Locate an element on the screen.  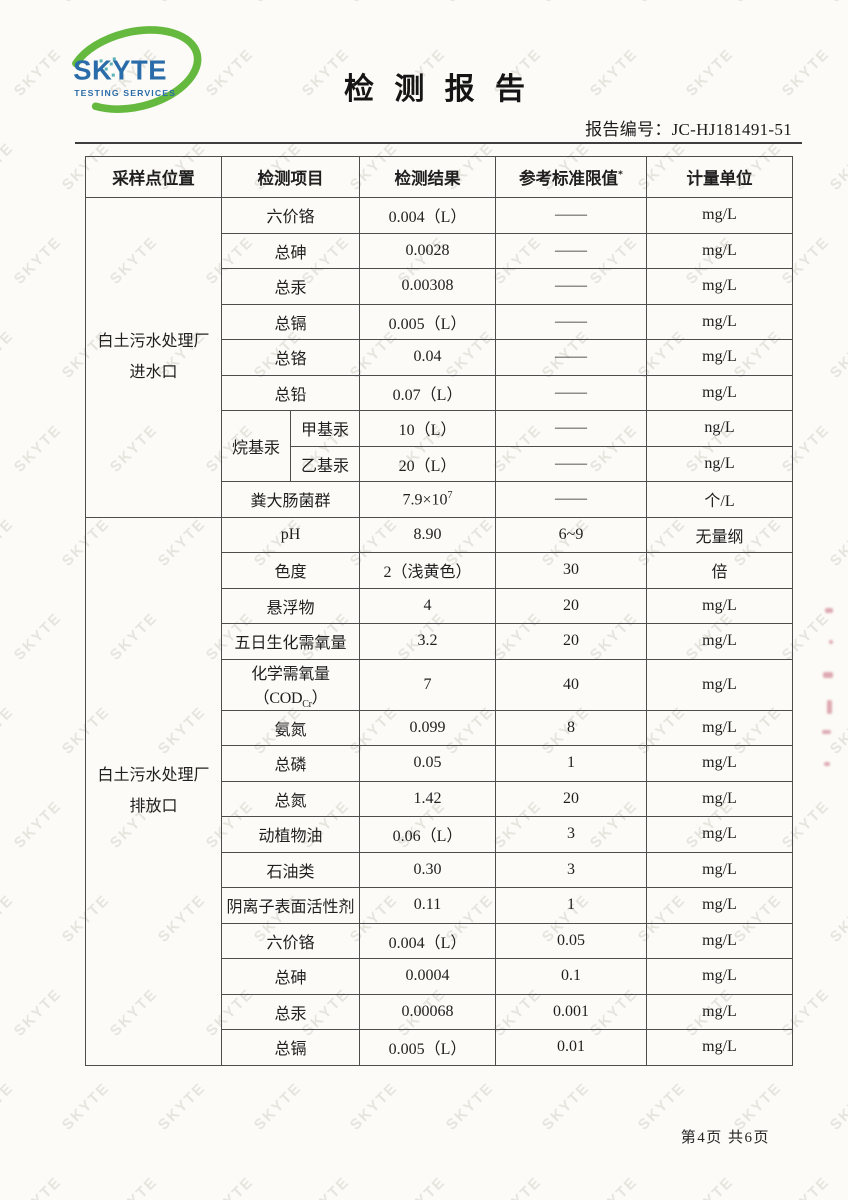
table-row: 总砷 0.0004 0.1 mg/L is located at coordinates (439, 976).